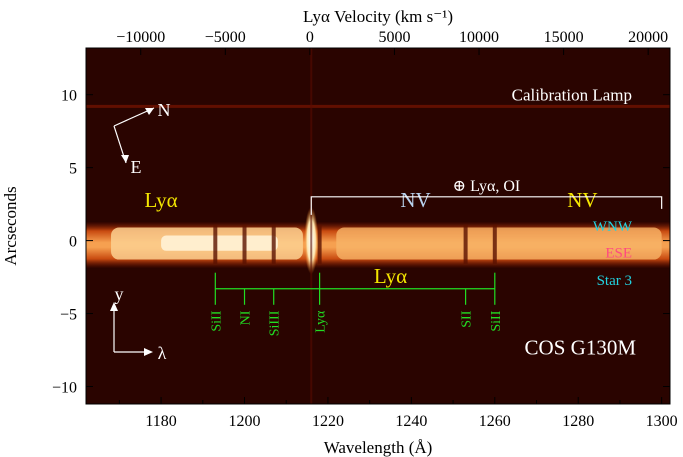  I want to click on y-tick-label: −10, so click(64, 387).